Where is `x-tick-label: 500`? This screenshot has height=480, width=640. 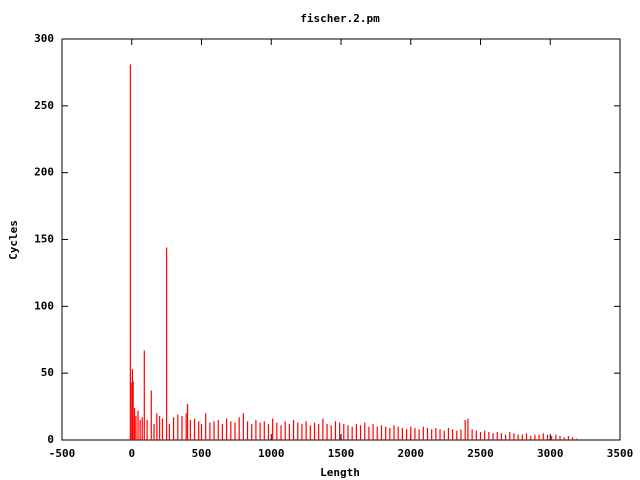 x-tick-label: 500 is located at coordinates (202, 453).